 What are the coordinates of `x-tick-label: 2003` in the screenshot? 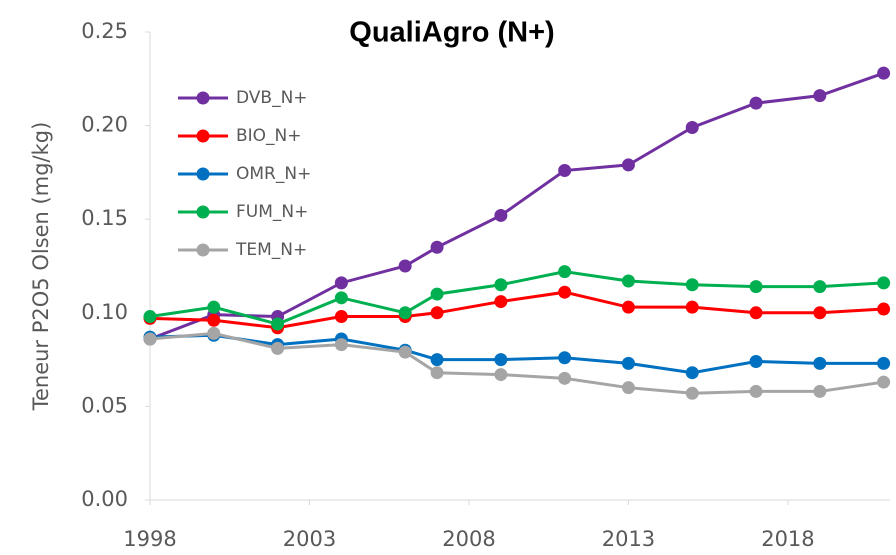 It's located at (309, 539).